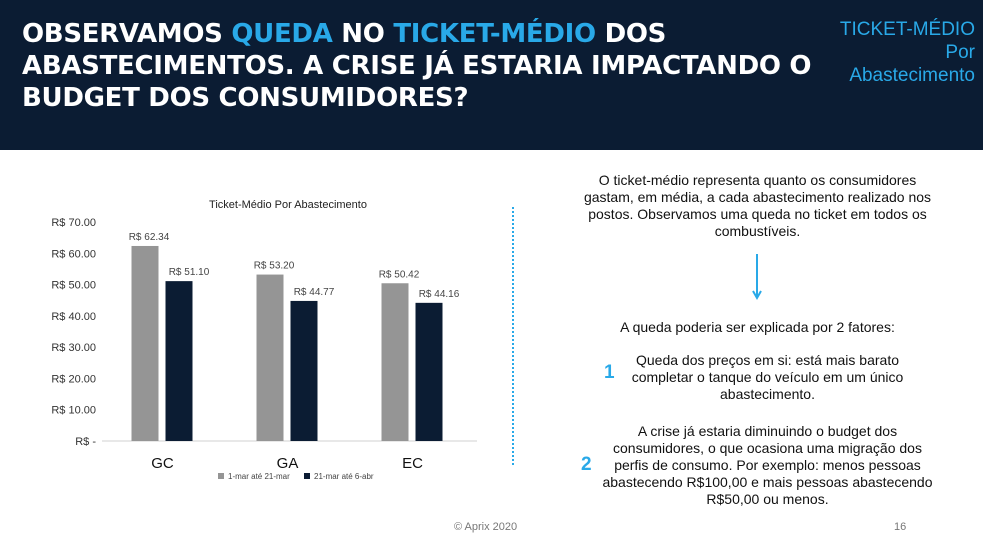  Describe the element at coordinates (288, 205) in the screenshot. I see `chart-title: Ticket-Médio Por Abastecimento` at that location.